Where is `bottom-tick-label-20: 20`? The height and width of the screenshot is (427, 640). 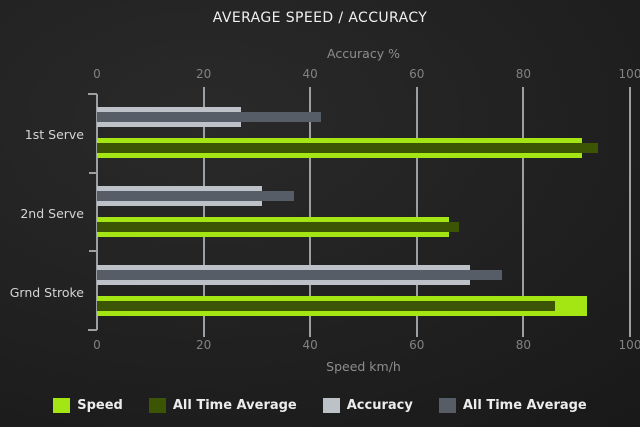
bottom-tick-label-20: 20 is located at coordinates (203, 345).